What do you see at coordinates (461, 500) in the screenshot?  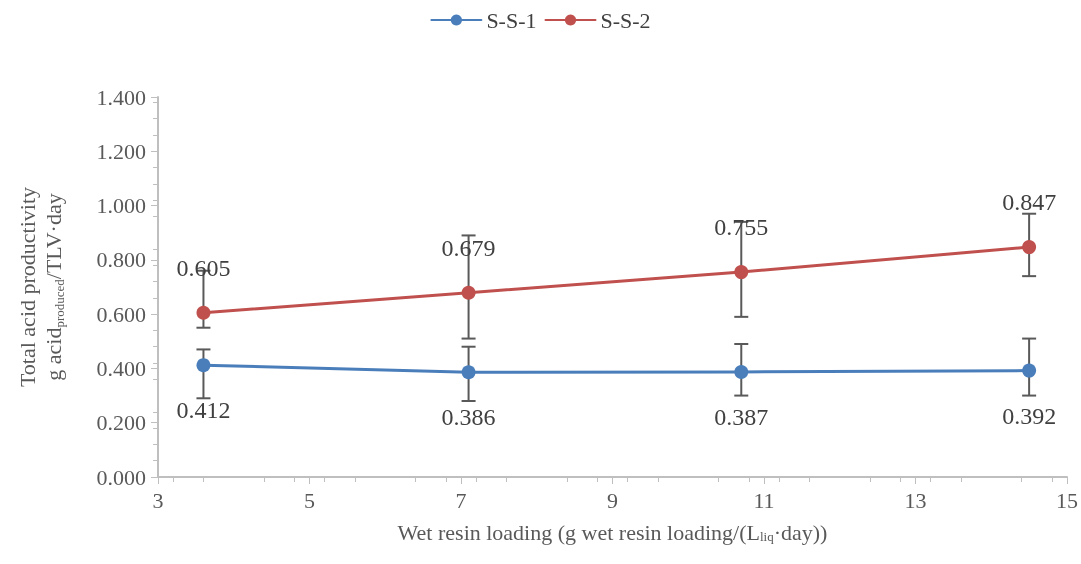 I see `x-tick-label: 7` at bounding box center [461, 500].